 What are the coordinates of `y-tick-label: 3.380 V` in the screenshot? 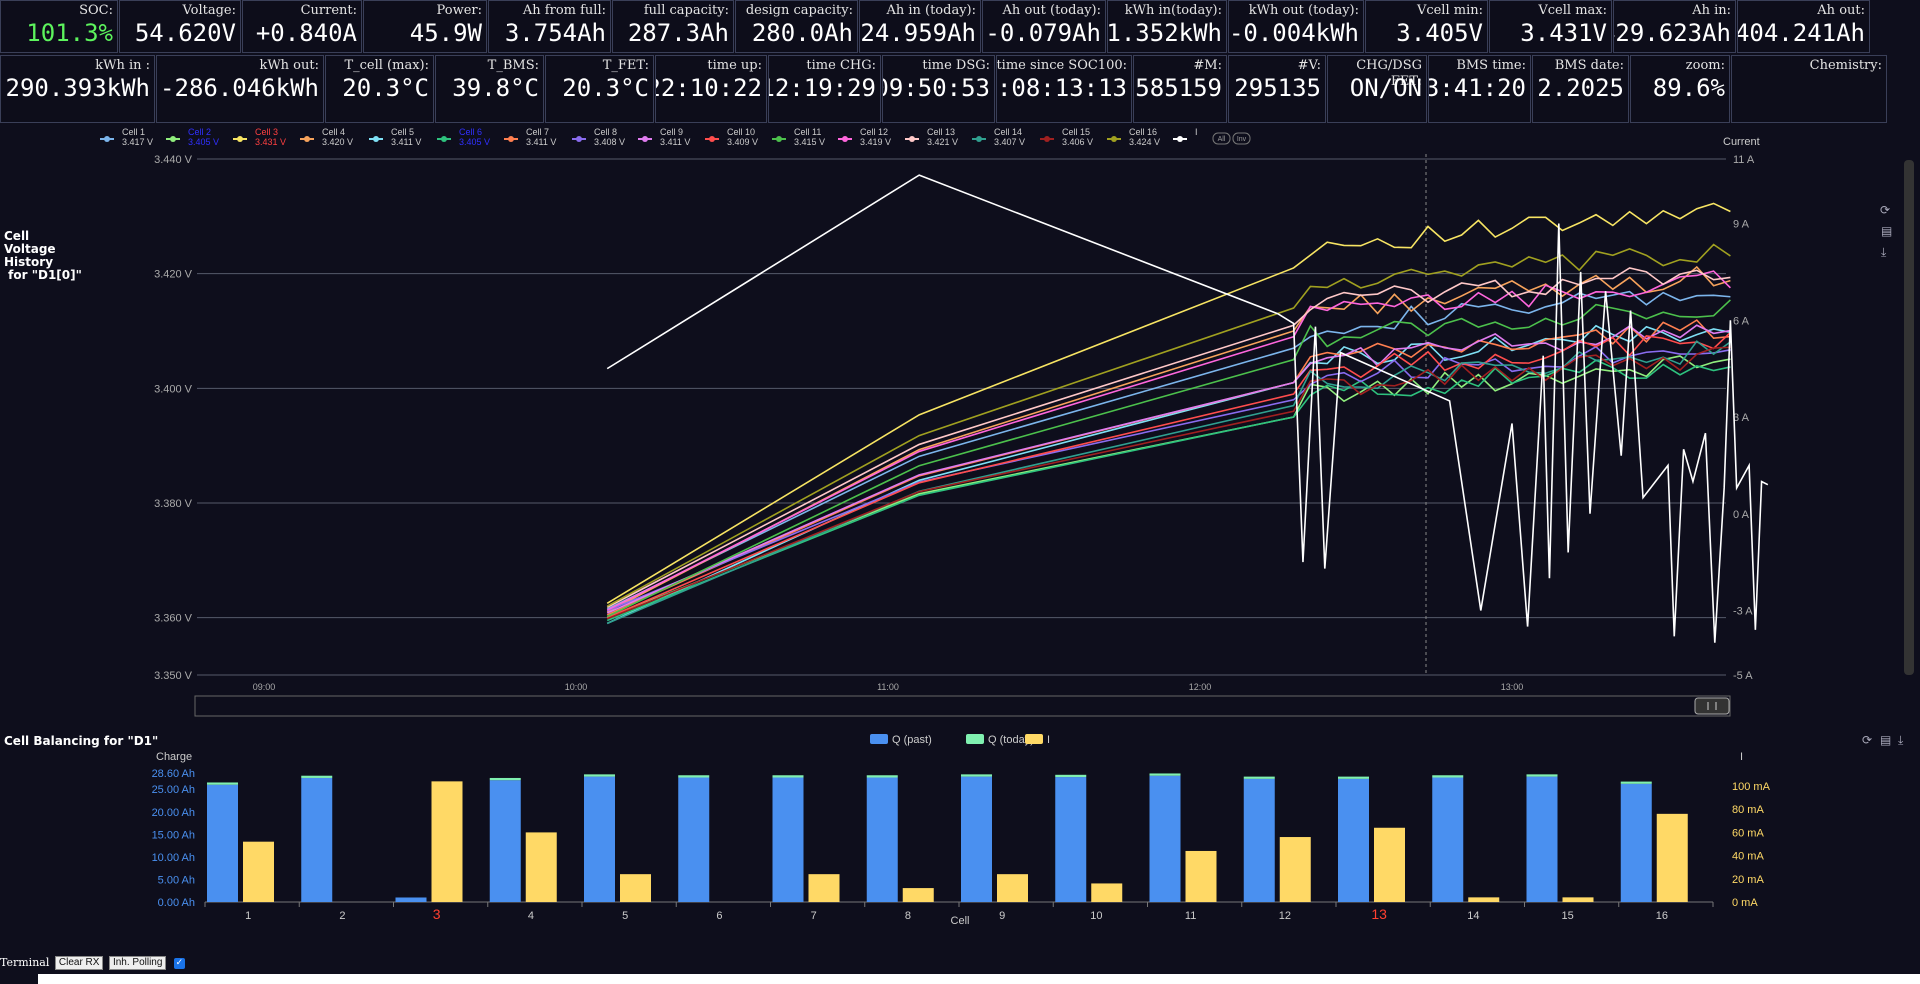 It's located at (173, 504).